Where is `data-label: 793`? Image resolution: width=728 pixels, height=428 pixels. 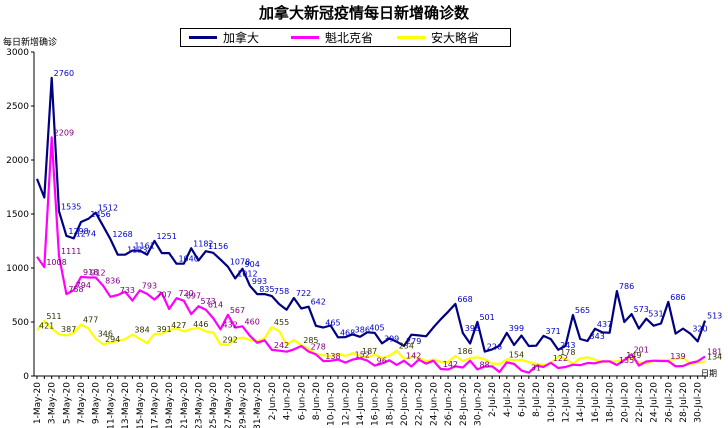 data-label: 793 is located at coordinates (149, 285).